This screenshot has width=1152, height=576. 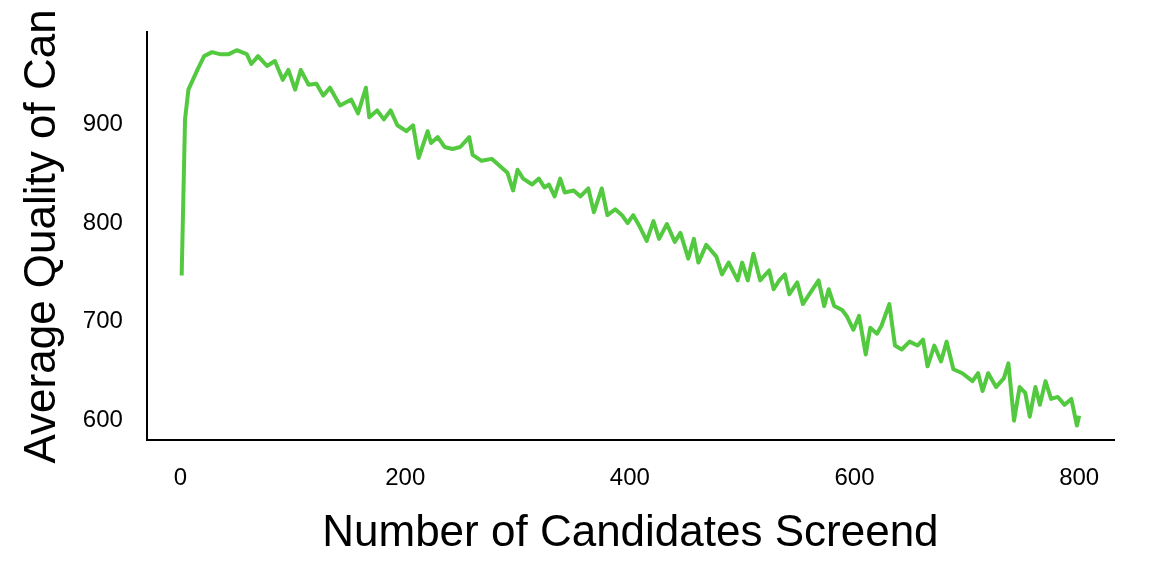 I want to click on y-tick-label: 700, so click(x=102, y=320).